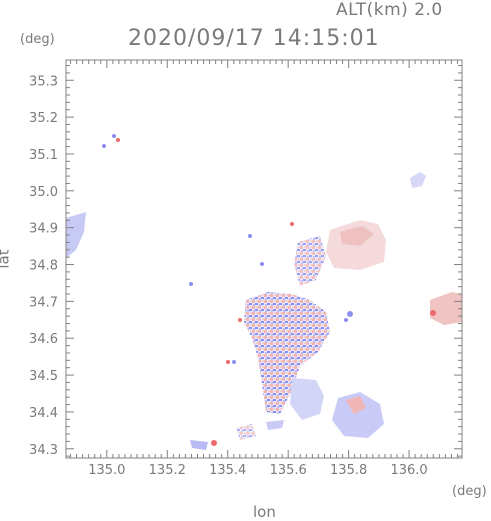 The width and height of the screenshot is (491, 521). Describe the element at coordinates (446, 308) in the screenshot. I see `echo-east-patch` at that location.